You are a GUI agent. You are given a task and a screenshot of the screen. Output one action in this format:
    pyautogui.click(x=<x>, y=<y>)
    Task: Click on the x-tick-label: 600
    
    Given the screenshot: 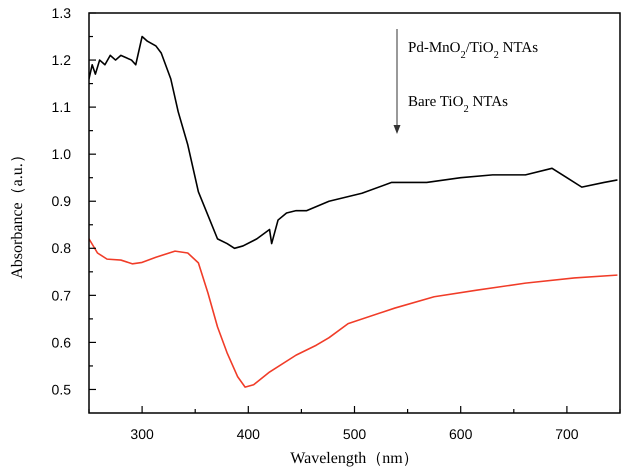 What is the action you would take?
    pyautogui.click(x=461, y=434)
    